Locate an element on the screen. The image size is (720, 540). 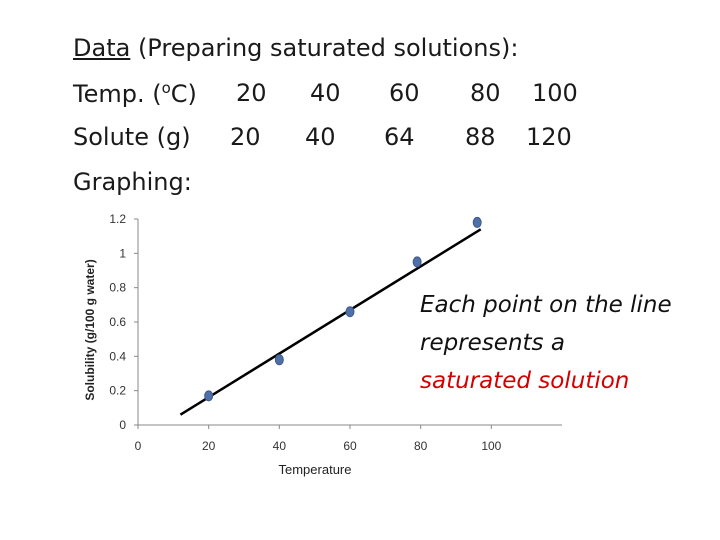
x-tick-label: 20 is located at coordinates (209, 446).